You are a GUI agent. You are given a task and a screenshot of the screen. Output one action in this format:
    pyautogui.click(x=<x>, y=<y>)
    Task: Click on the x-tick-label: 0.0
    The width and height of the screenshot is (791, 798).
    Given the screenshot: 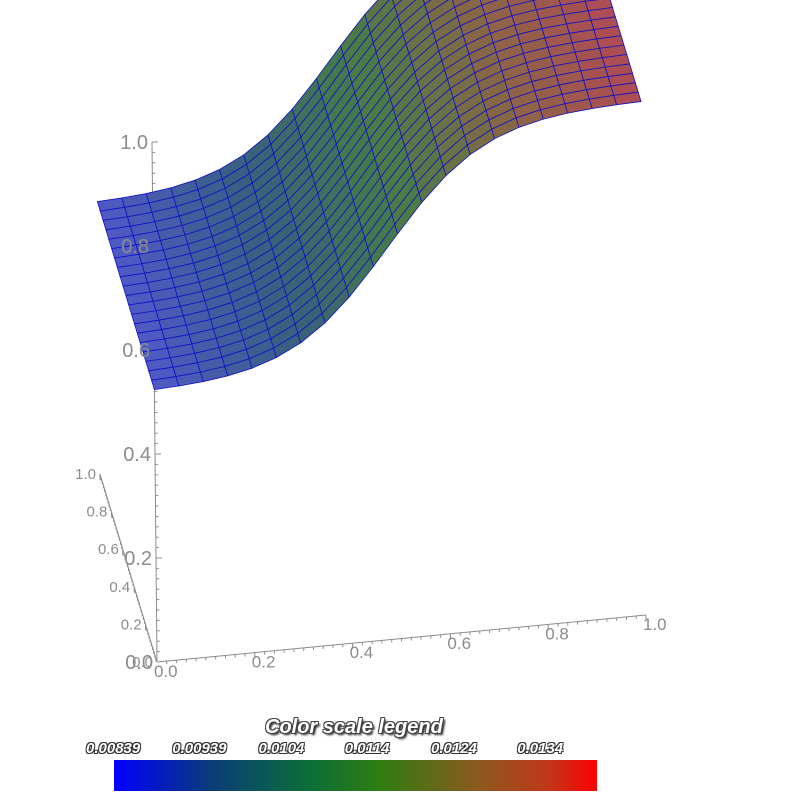 What is the action you would take?
    pyautogui.click(x=166, y=671)
    